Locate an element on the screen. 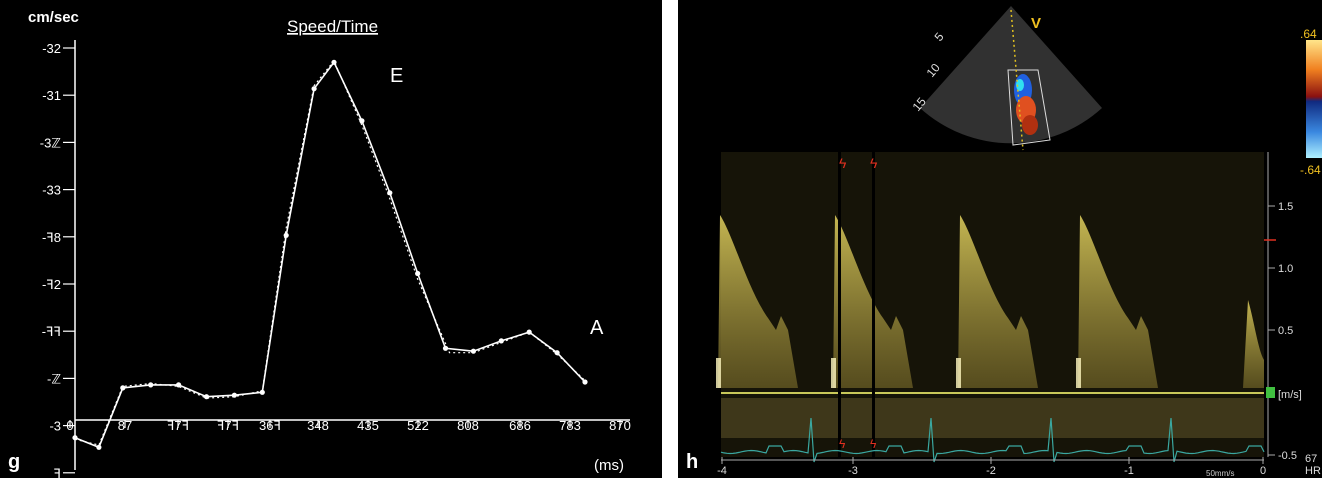  x-tick-label: 783 is located at coordinates (570, 425).